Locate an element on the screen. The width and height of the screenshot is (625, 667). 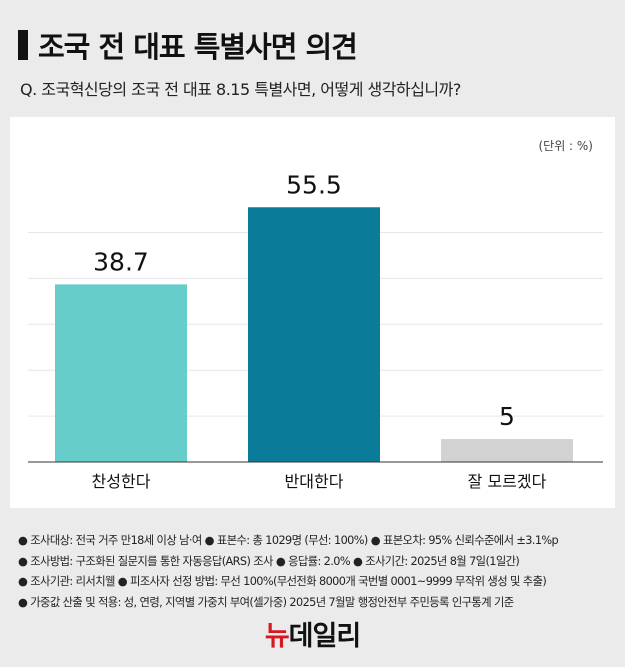
data-label: 55.5 is located at coordinates (314, 184).